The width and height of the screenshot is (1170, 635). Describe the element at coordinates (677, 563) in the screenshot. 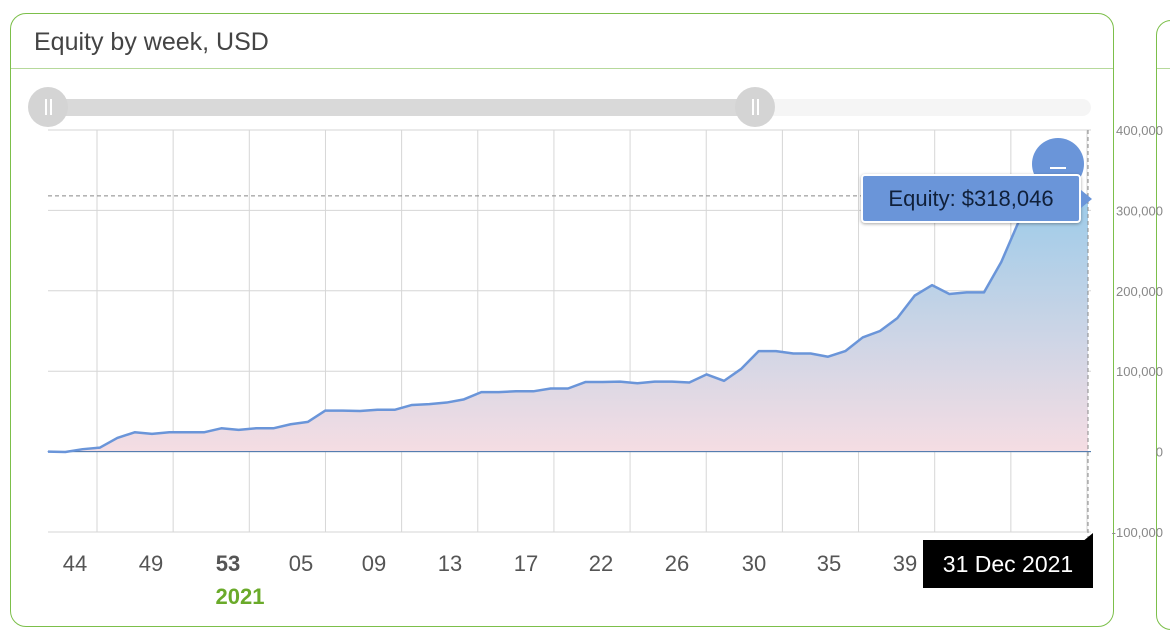

I see `x-tick-label: 26` at that location.